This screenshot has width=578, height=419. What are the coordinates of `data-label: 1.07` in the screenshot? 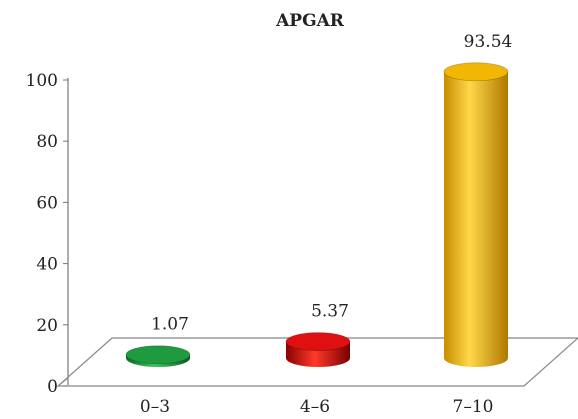 It's located at (170, 325).